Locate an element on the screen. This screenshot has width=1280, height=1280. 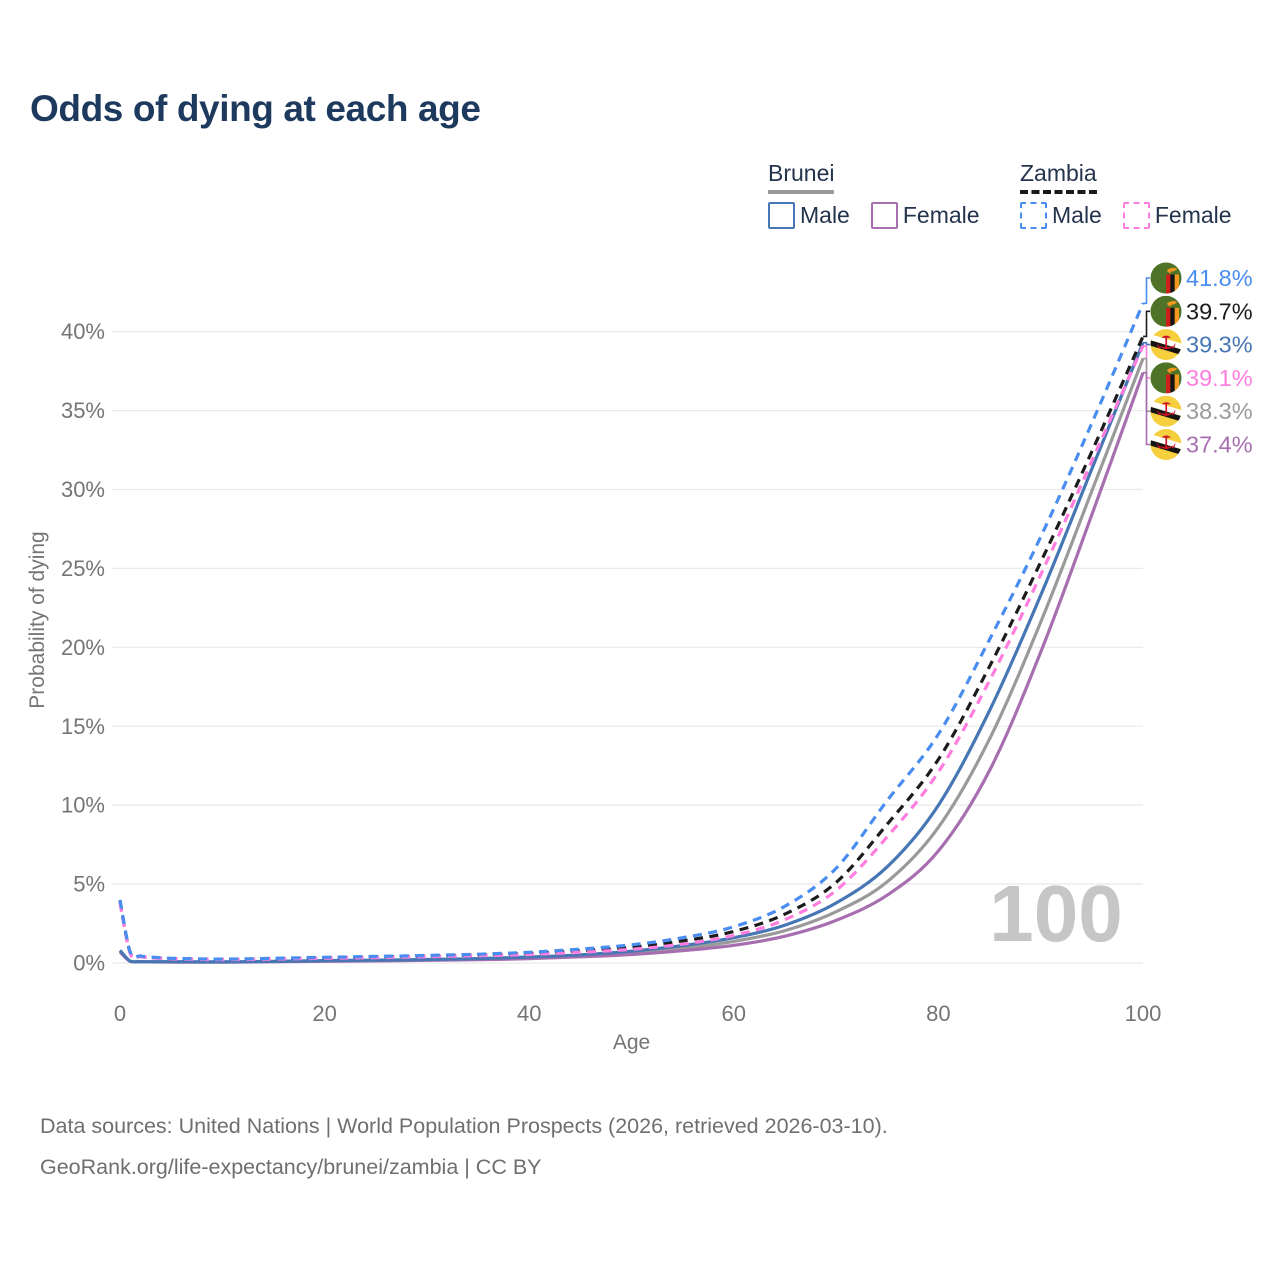
x-tick-label: 100 is located at coordinates (1143, 1013).